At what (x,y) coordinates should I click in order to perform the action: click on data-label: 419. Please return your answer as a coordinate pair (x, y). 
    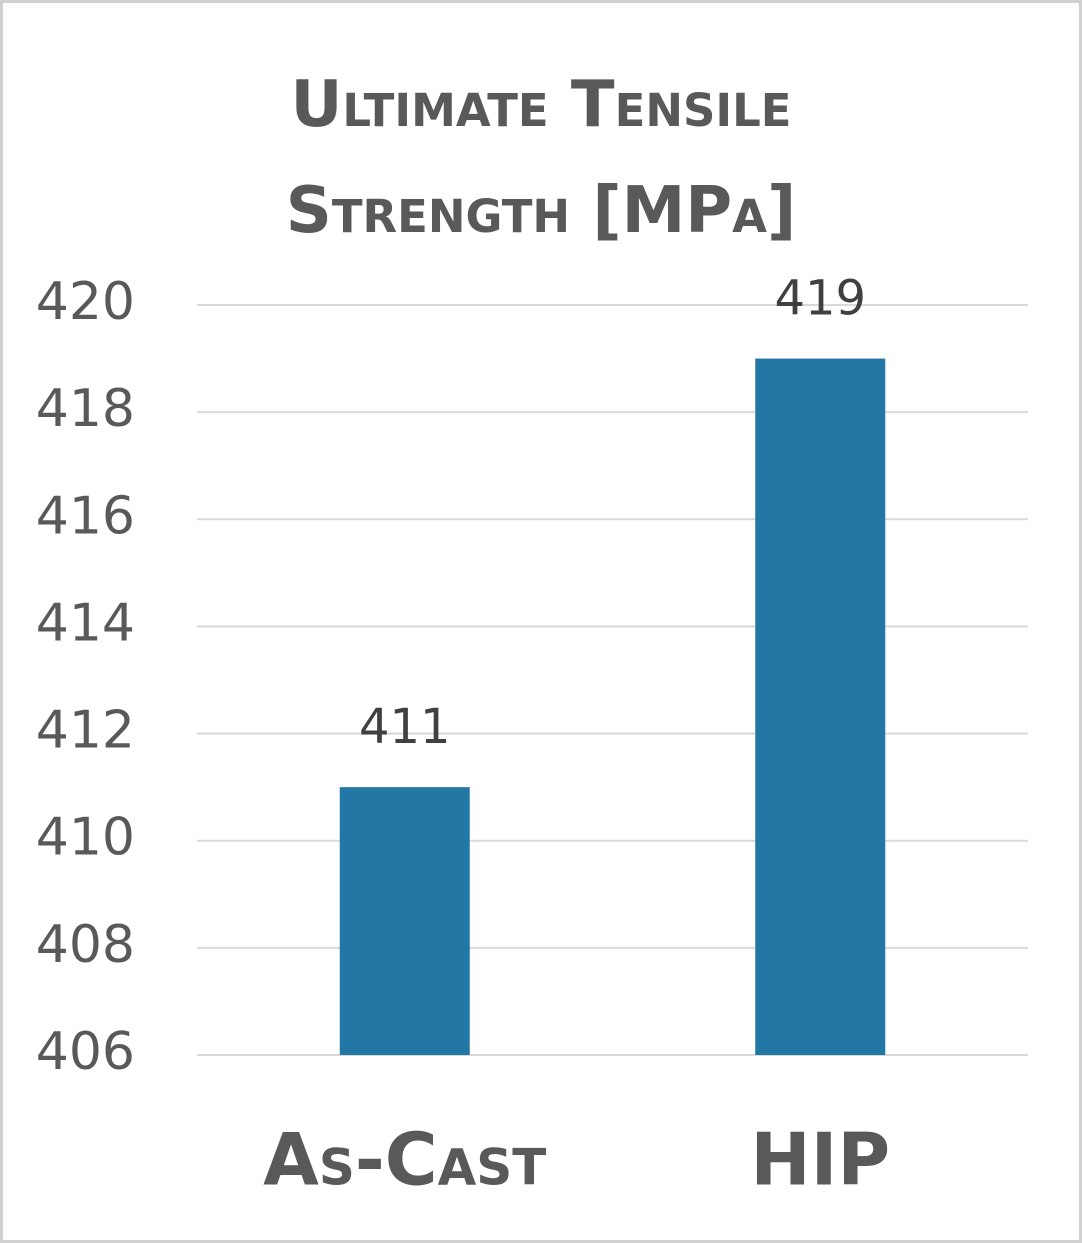
    Looking at the image, I should click on (820, 299).